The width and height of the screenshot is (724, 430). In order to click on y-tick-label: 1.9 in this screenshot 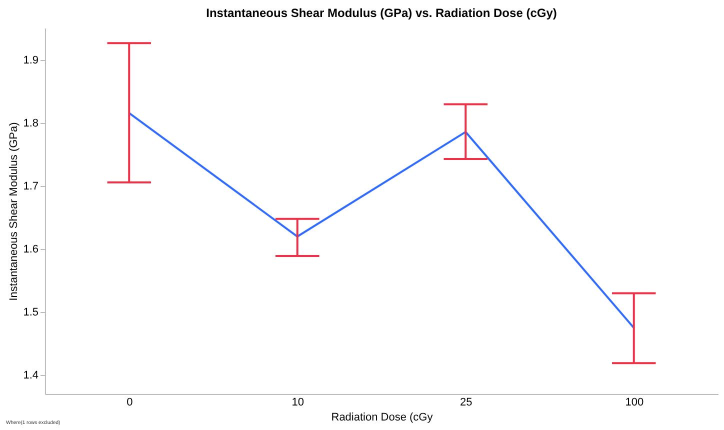, I will do `click(30, 60)`.